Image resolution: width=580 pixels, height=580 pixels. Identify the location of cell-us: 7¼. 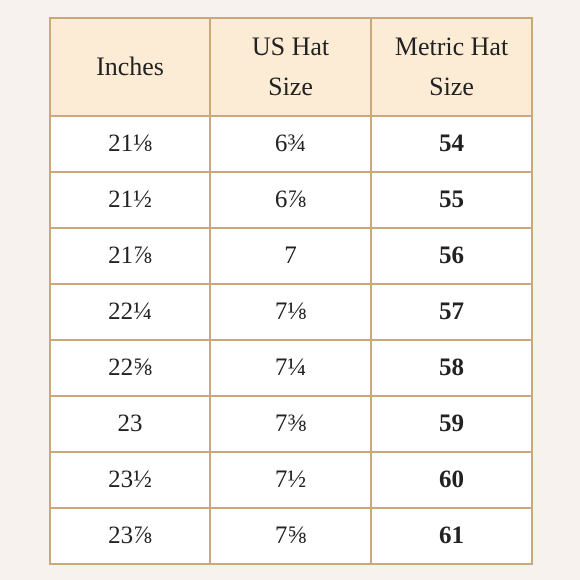
(290, 368).